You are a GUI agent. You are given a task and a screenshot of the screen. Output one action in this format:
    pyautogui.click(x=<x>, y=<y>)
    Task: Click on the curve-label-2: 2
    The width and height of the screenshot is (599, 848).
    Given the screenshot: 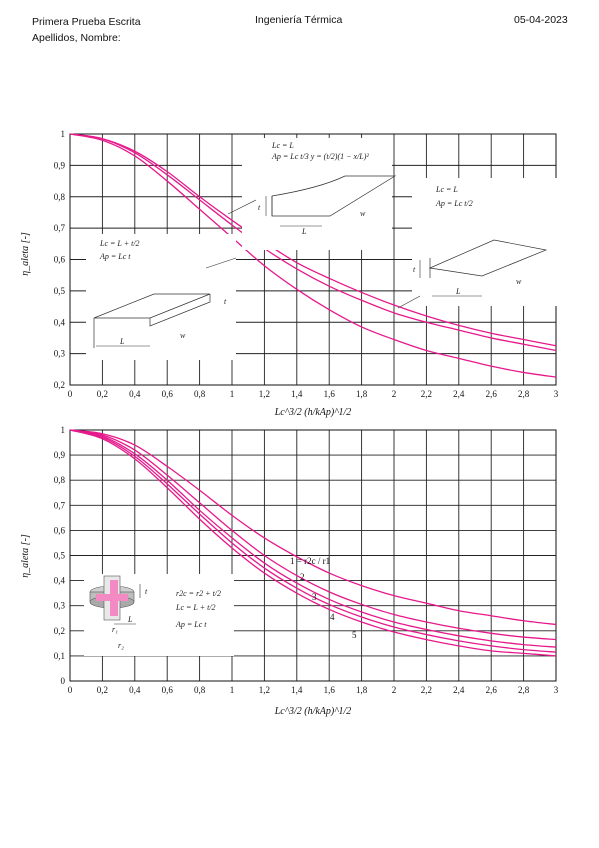 What is the action you would take?
    pyautogui.click(x=302, y=577)
    